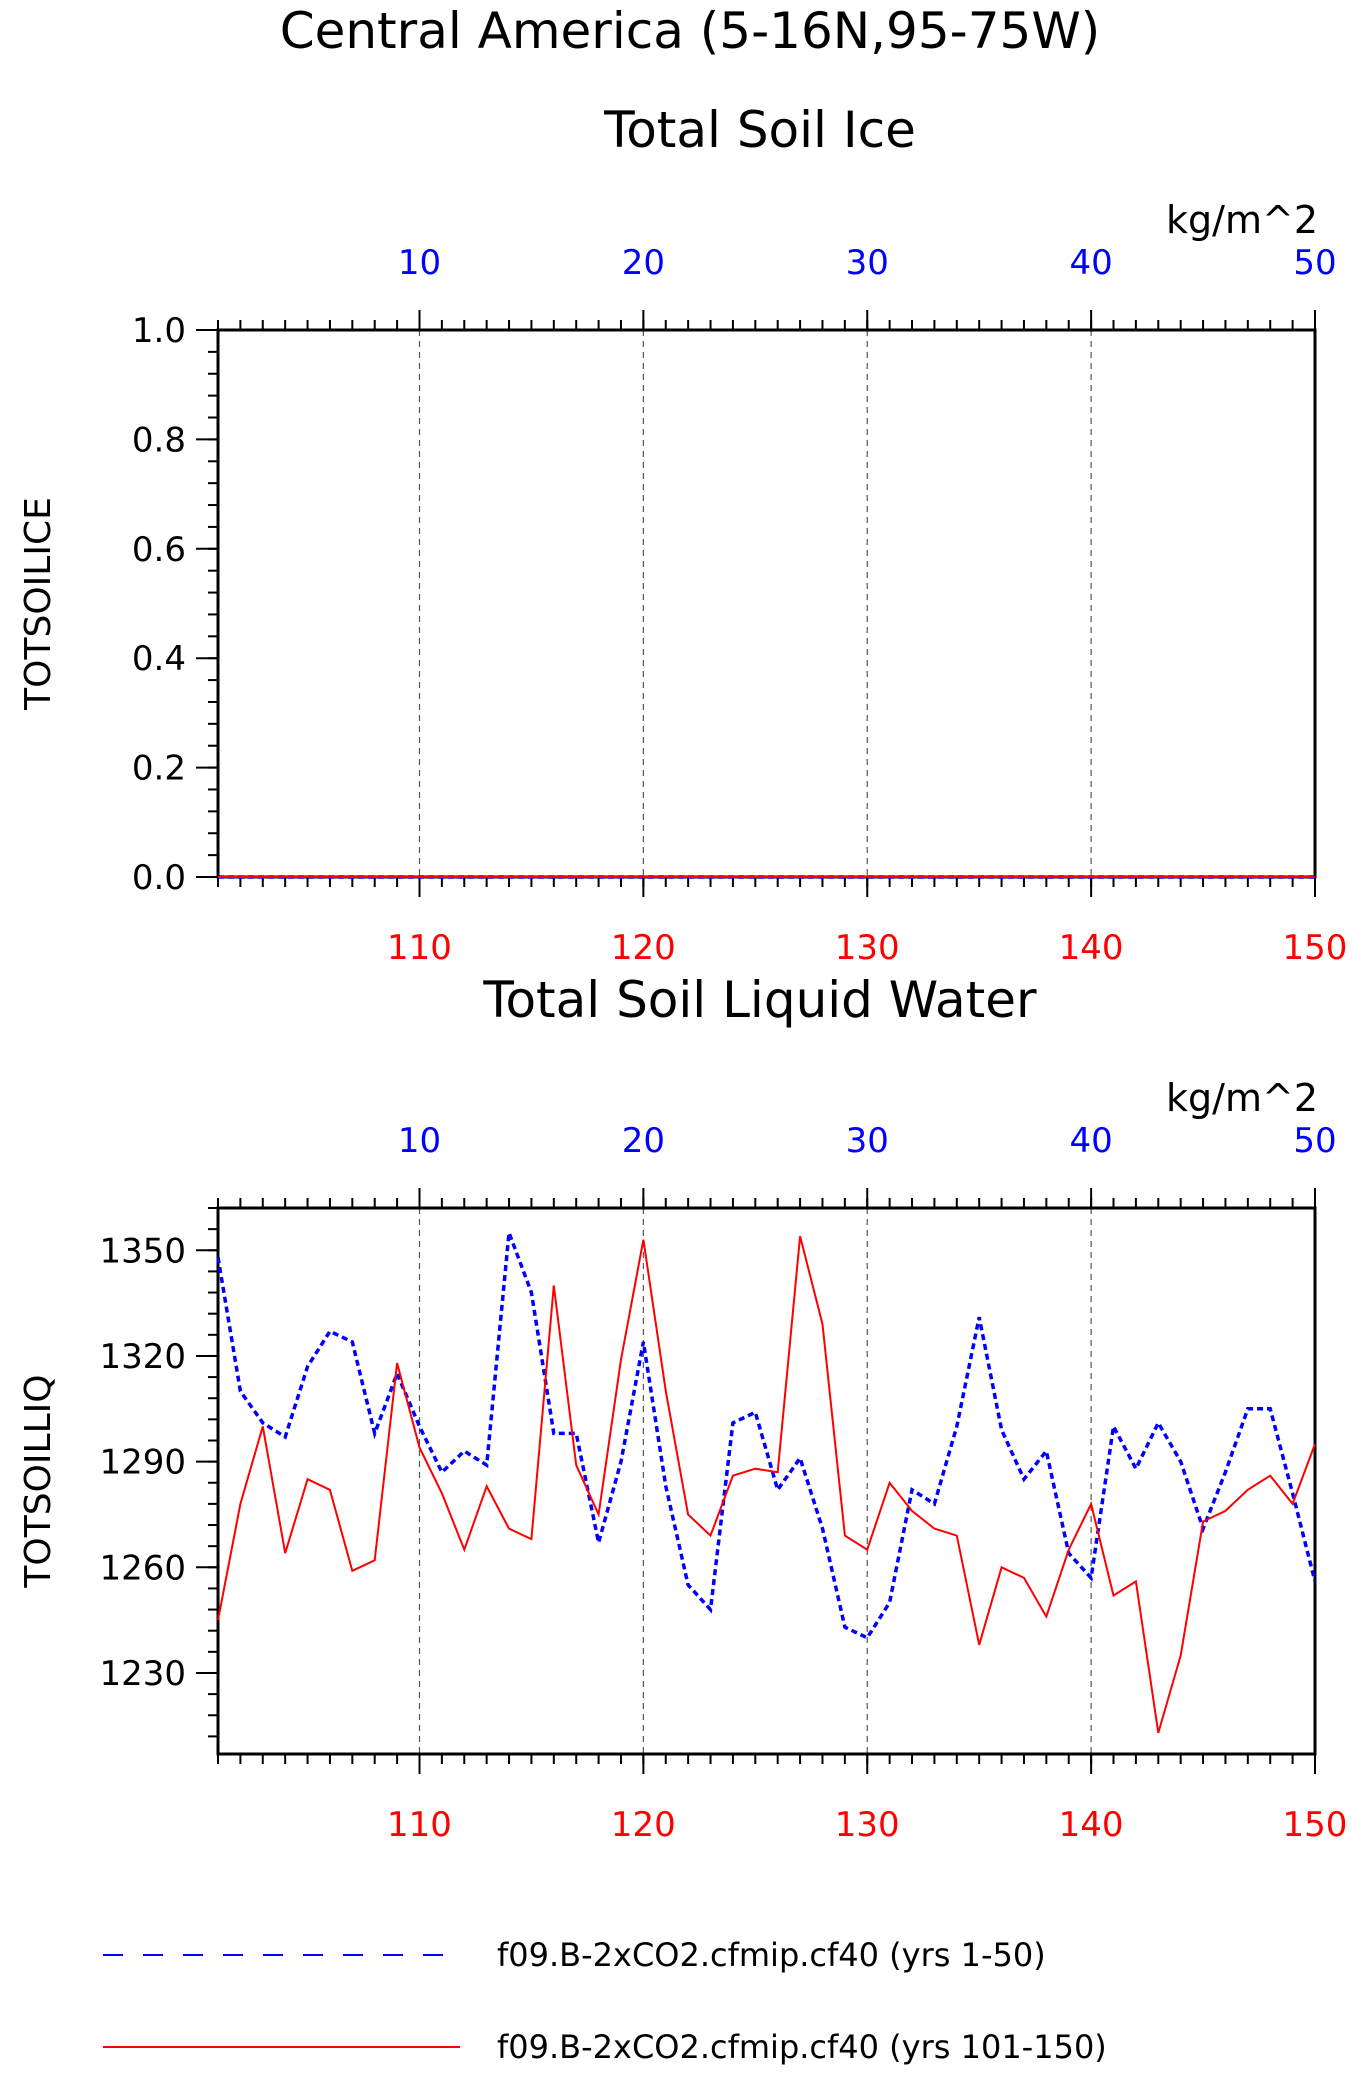 The width and height of the screenshot is (1352, 2079). Describe the element at coordinates (142, 1357) in the screenshot. I see `y-tick-label: 1320` at that location.